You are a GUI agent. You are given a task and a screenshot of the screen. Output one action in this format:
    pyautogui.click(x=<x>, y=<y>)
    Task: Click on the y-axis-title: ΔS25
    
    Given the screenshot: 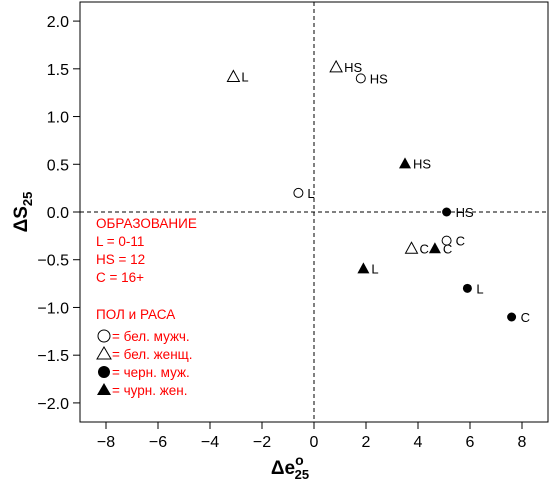 What is the action you would take?
    pyautogui.click(x=23, y=212)
    